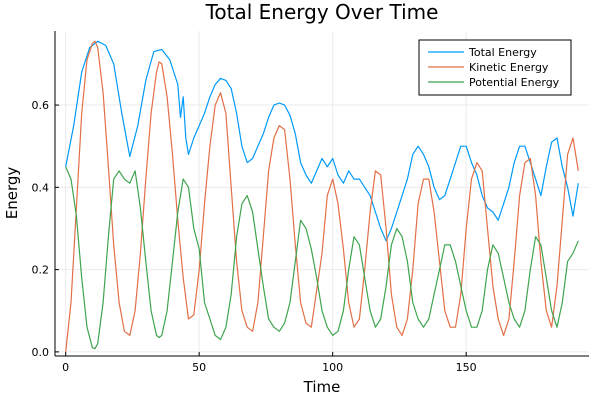  Describe the element at coordinates (466, 367) in the screenshot. I see `x-tick-label: 150` at that location.